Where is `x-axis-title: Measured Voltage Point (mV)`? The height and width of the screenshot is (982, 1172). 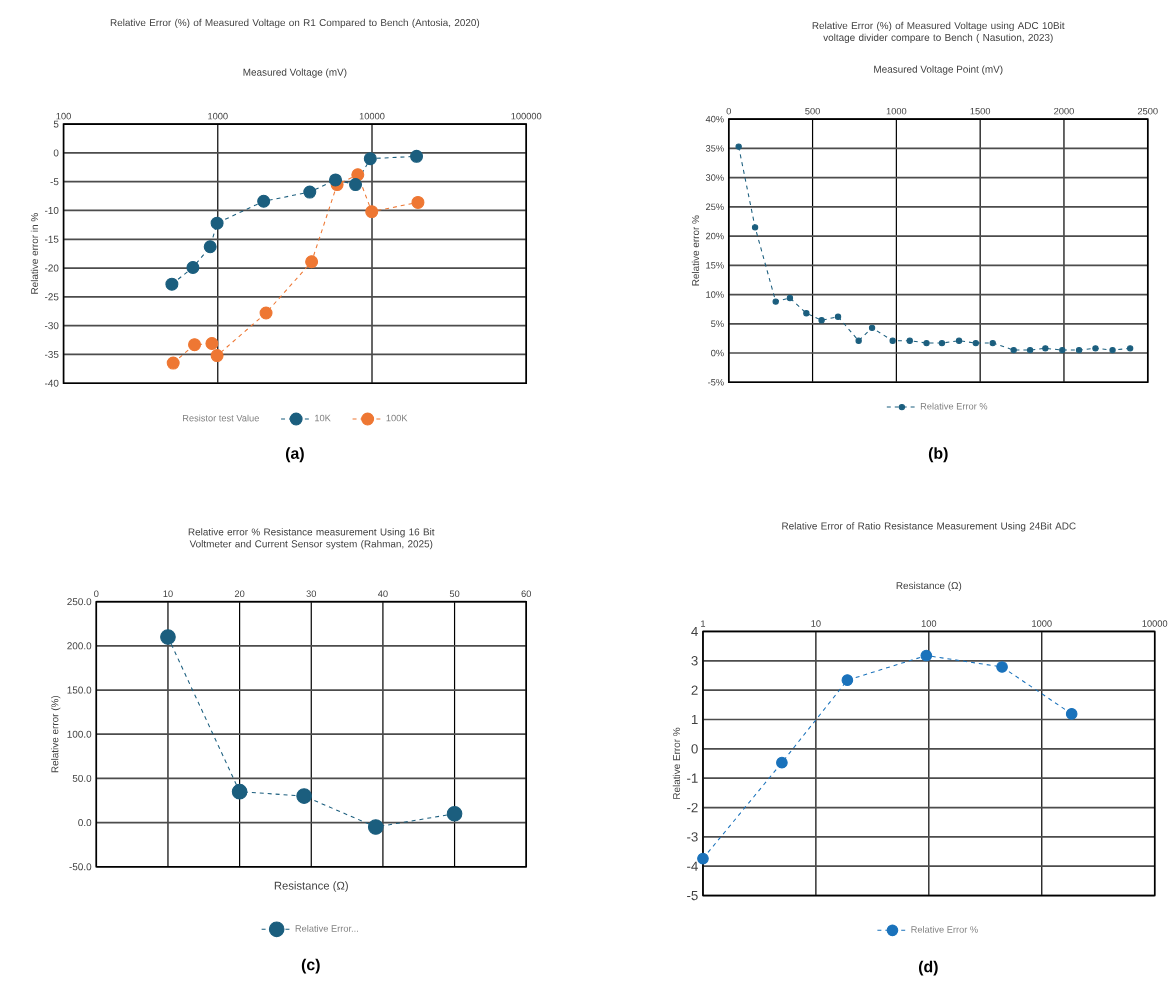
x-axis-title: Measured Voltage Point (mV) is located at coordinates (938, 70).